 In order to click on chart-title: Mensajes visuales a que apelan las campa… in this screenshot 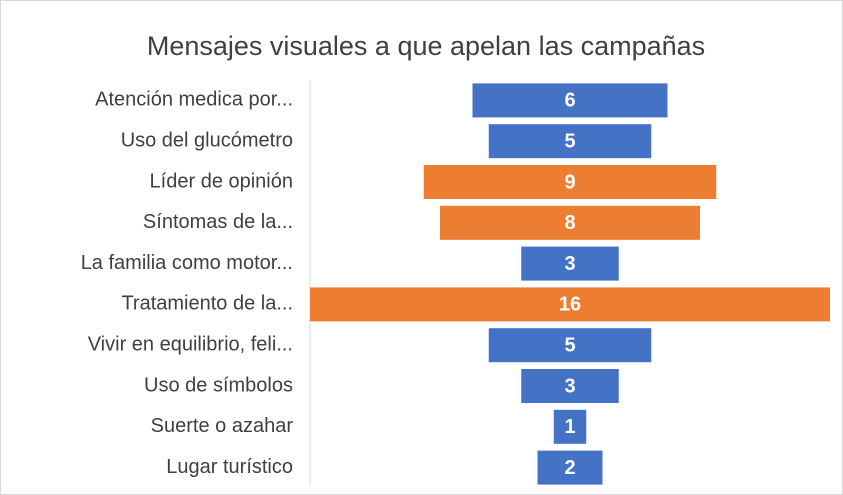, I will do `click(426, 46)`.